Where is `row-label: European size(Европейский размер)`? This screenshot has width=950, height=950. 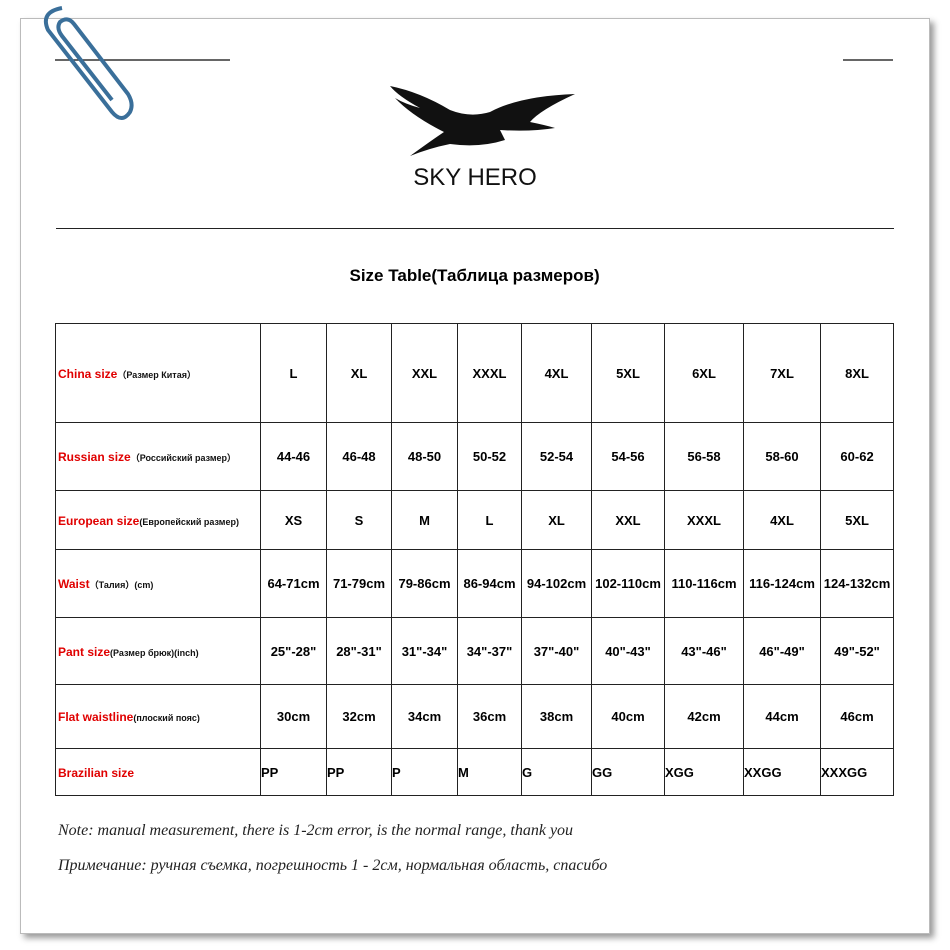
row-label: European size(Европейский размер) is located at coordinates (158, 520).